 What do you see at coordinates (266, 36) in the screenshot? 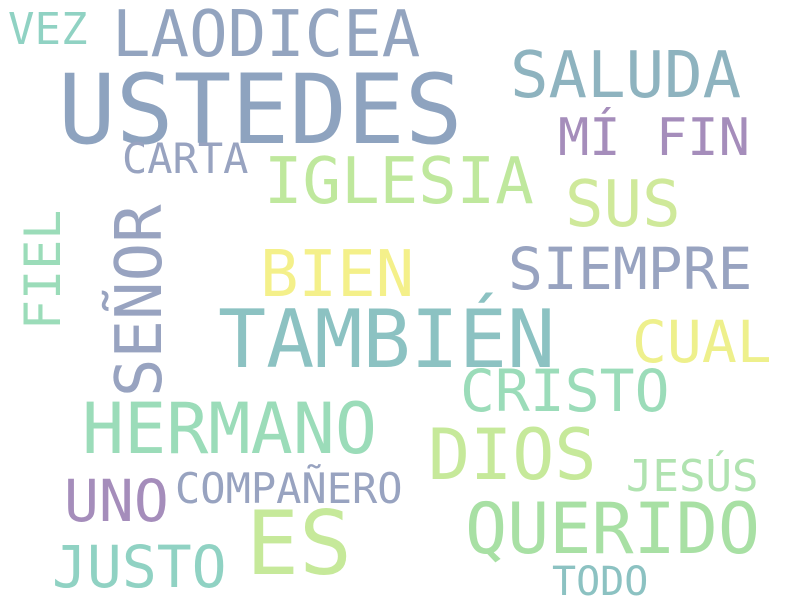
I see `word-laodicea: LAODICEA` at bounding box center [266, 36].